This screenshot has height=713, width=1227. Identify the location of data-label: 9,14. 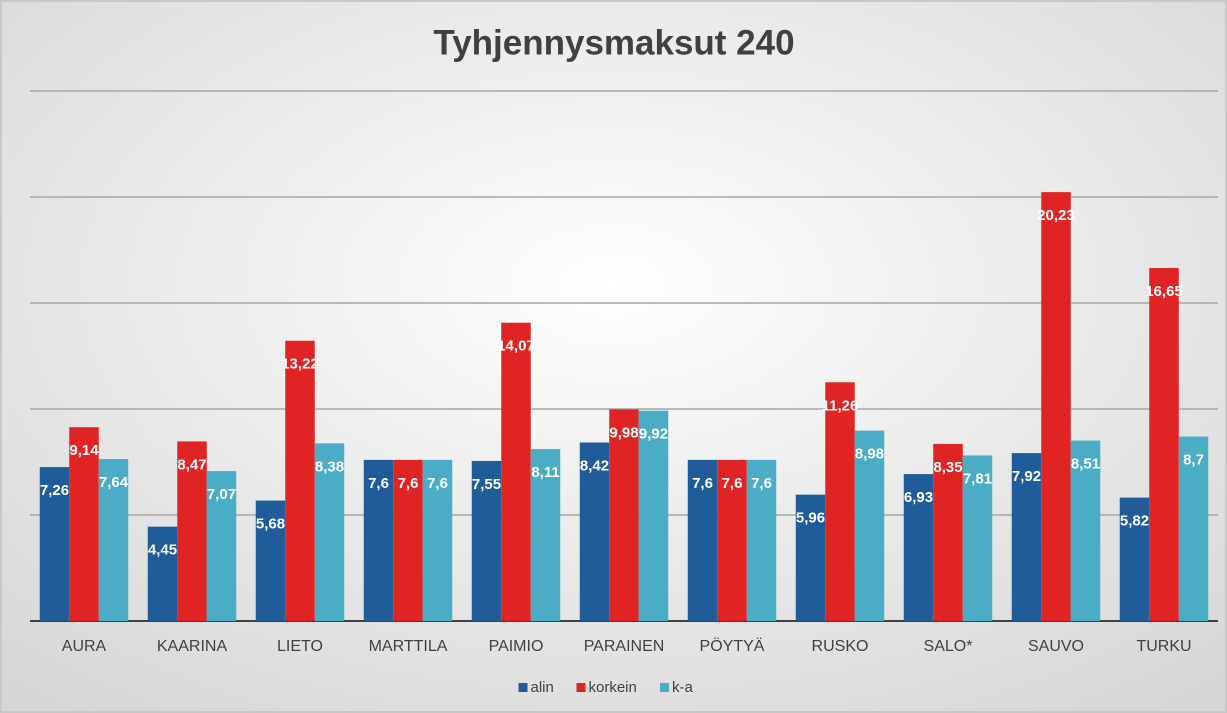
(84, 450).